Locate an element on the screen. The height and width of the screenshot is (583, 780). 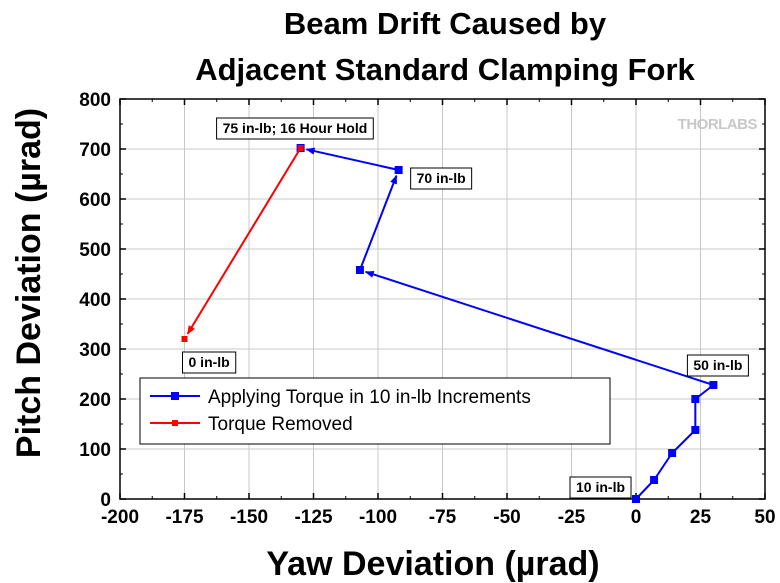
x-tick-label: -100 is located at coordinates (378, 517).